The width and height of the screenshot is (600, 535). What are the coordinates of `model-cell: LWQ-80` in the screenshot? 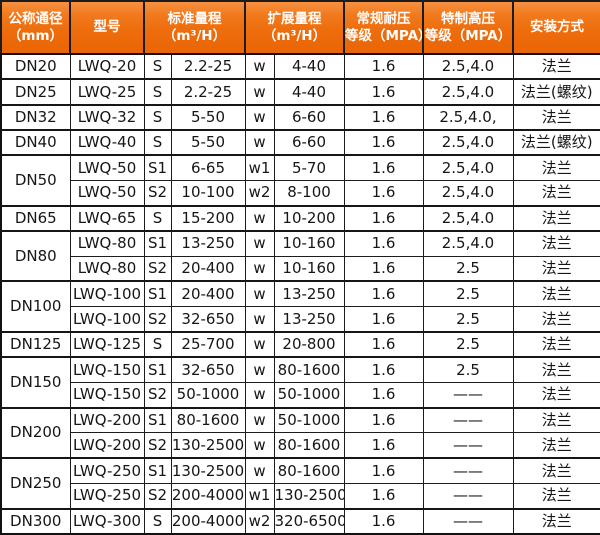 It's located at (107, 268).